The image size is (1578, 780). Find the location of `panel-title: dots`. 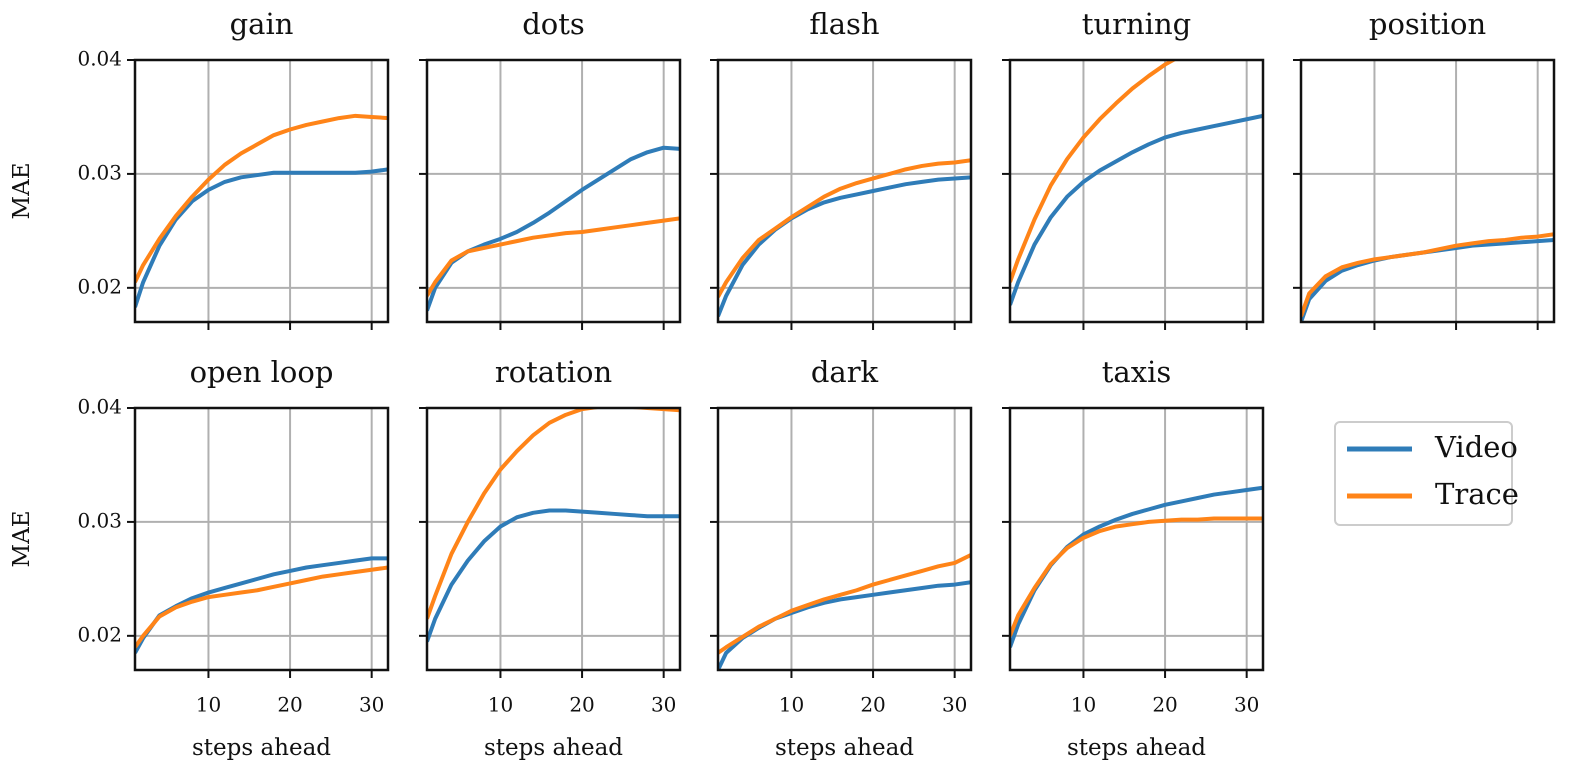

panel-title: dots is located at coordinates (553, 24).